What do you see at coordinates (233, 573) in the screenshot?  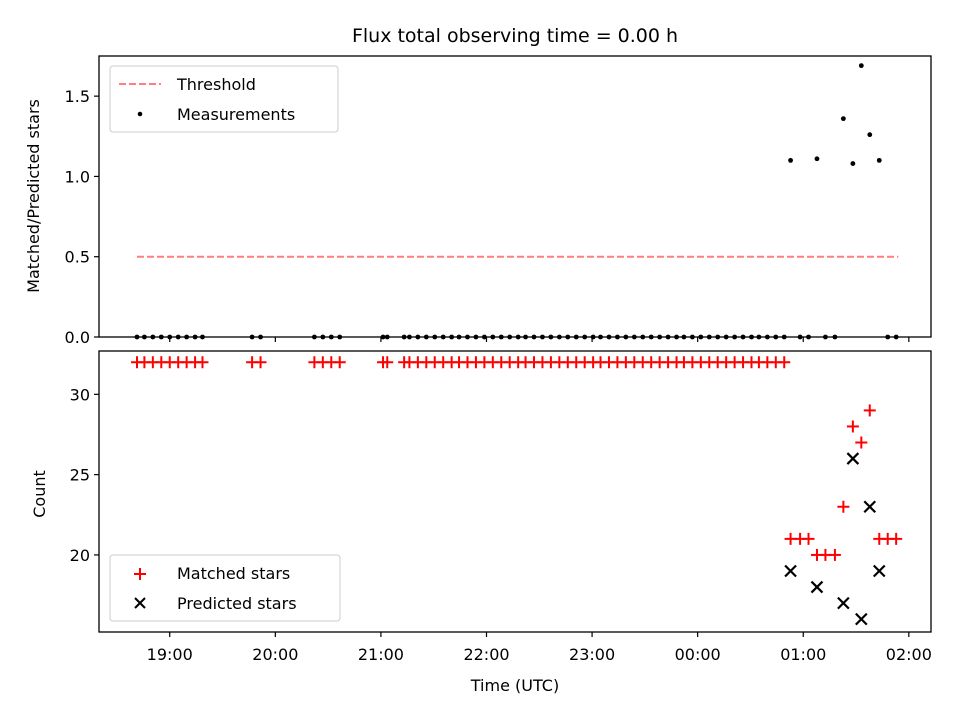 I see `legend-matched-label: Matched stars` at bounding box center [233, 573].